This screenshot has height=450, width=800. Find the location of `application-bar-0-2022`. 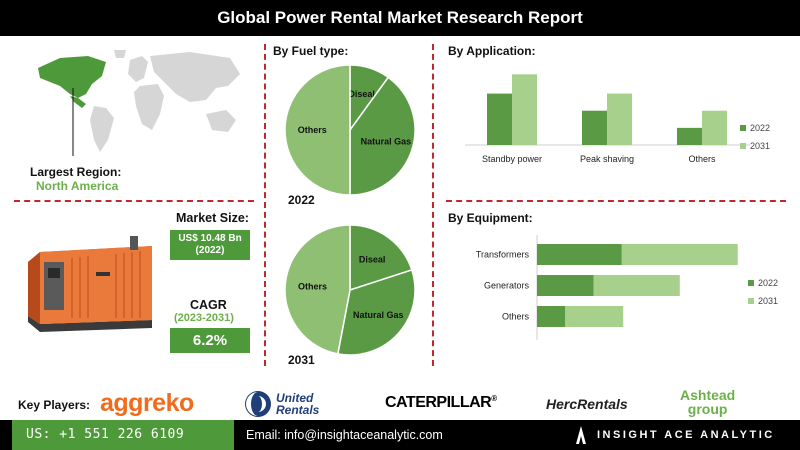

application-bar-0-2022 is located at coordinates (499, 119).